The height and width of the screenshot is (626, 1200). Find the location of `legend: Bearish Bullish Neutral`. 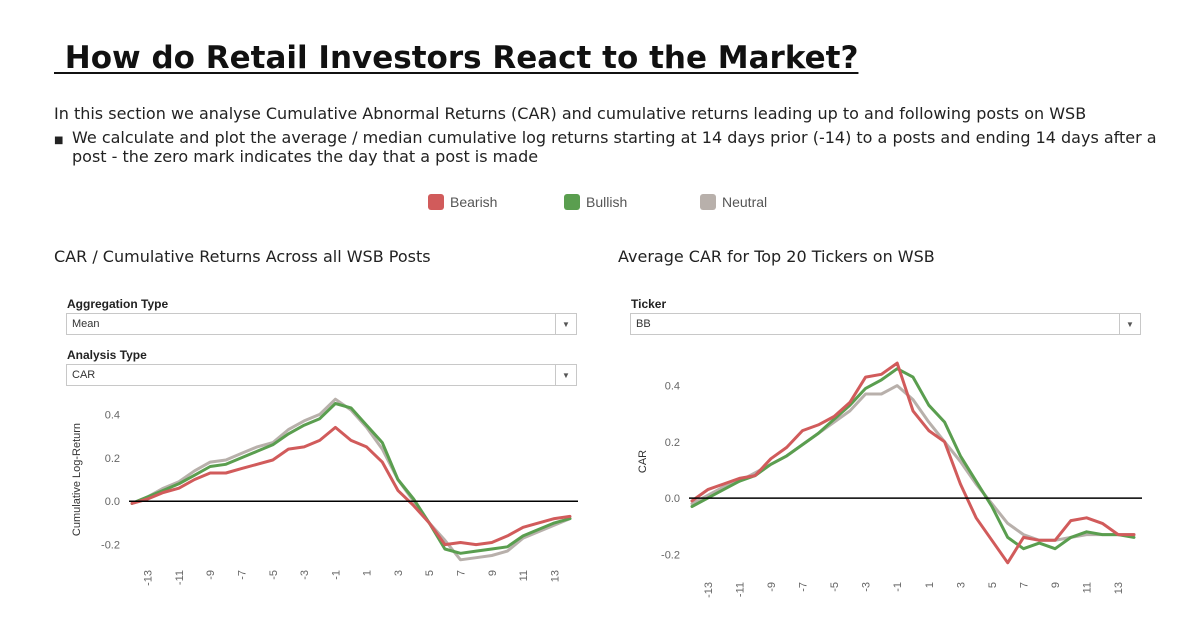

legend: Bearish Bullish Neutral is located at coordinates (600, 204).